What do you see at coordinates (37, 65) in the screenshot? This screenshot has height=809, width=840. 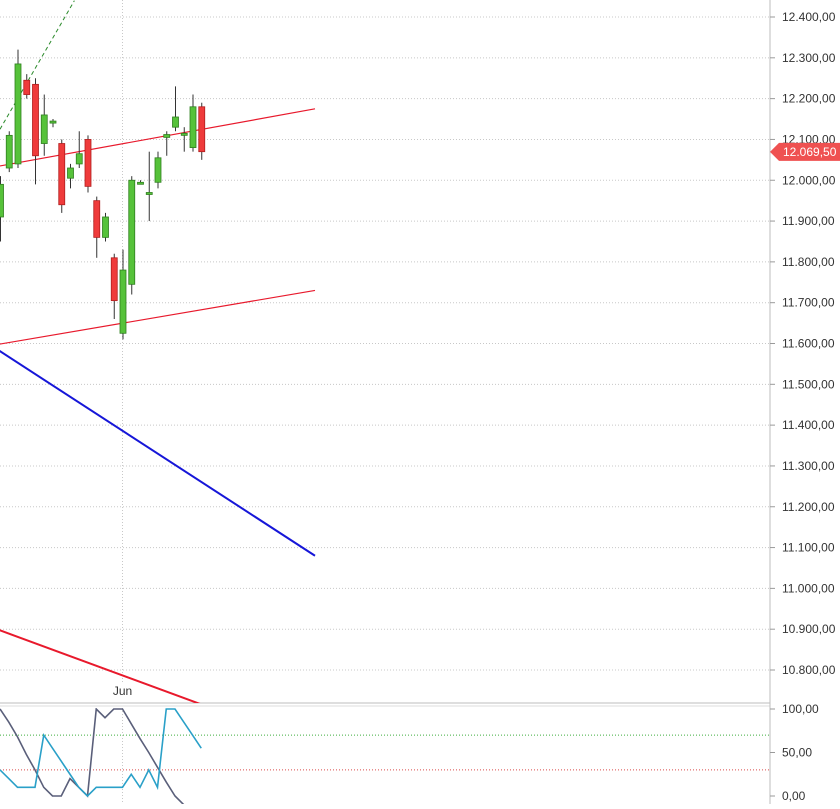 I see `trendline-green-dashed` at bounding box center [37, 65].